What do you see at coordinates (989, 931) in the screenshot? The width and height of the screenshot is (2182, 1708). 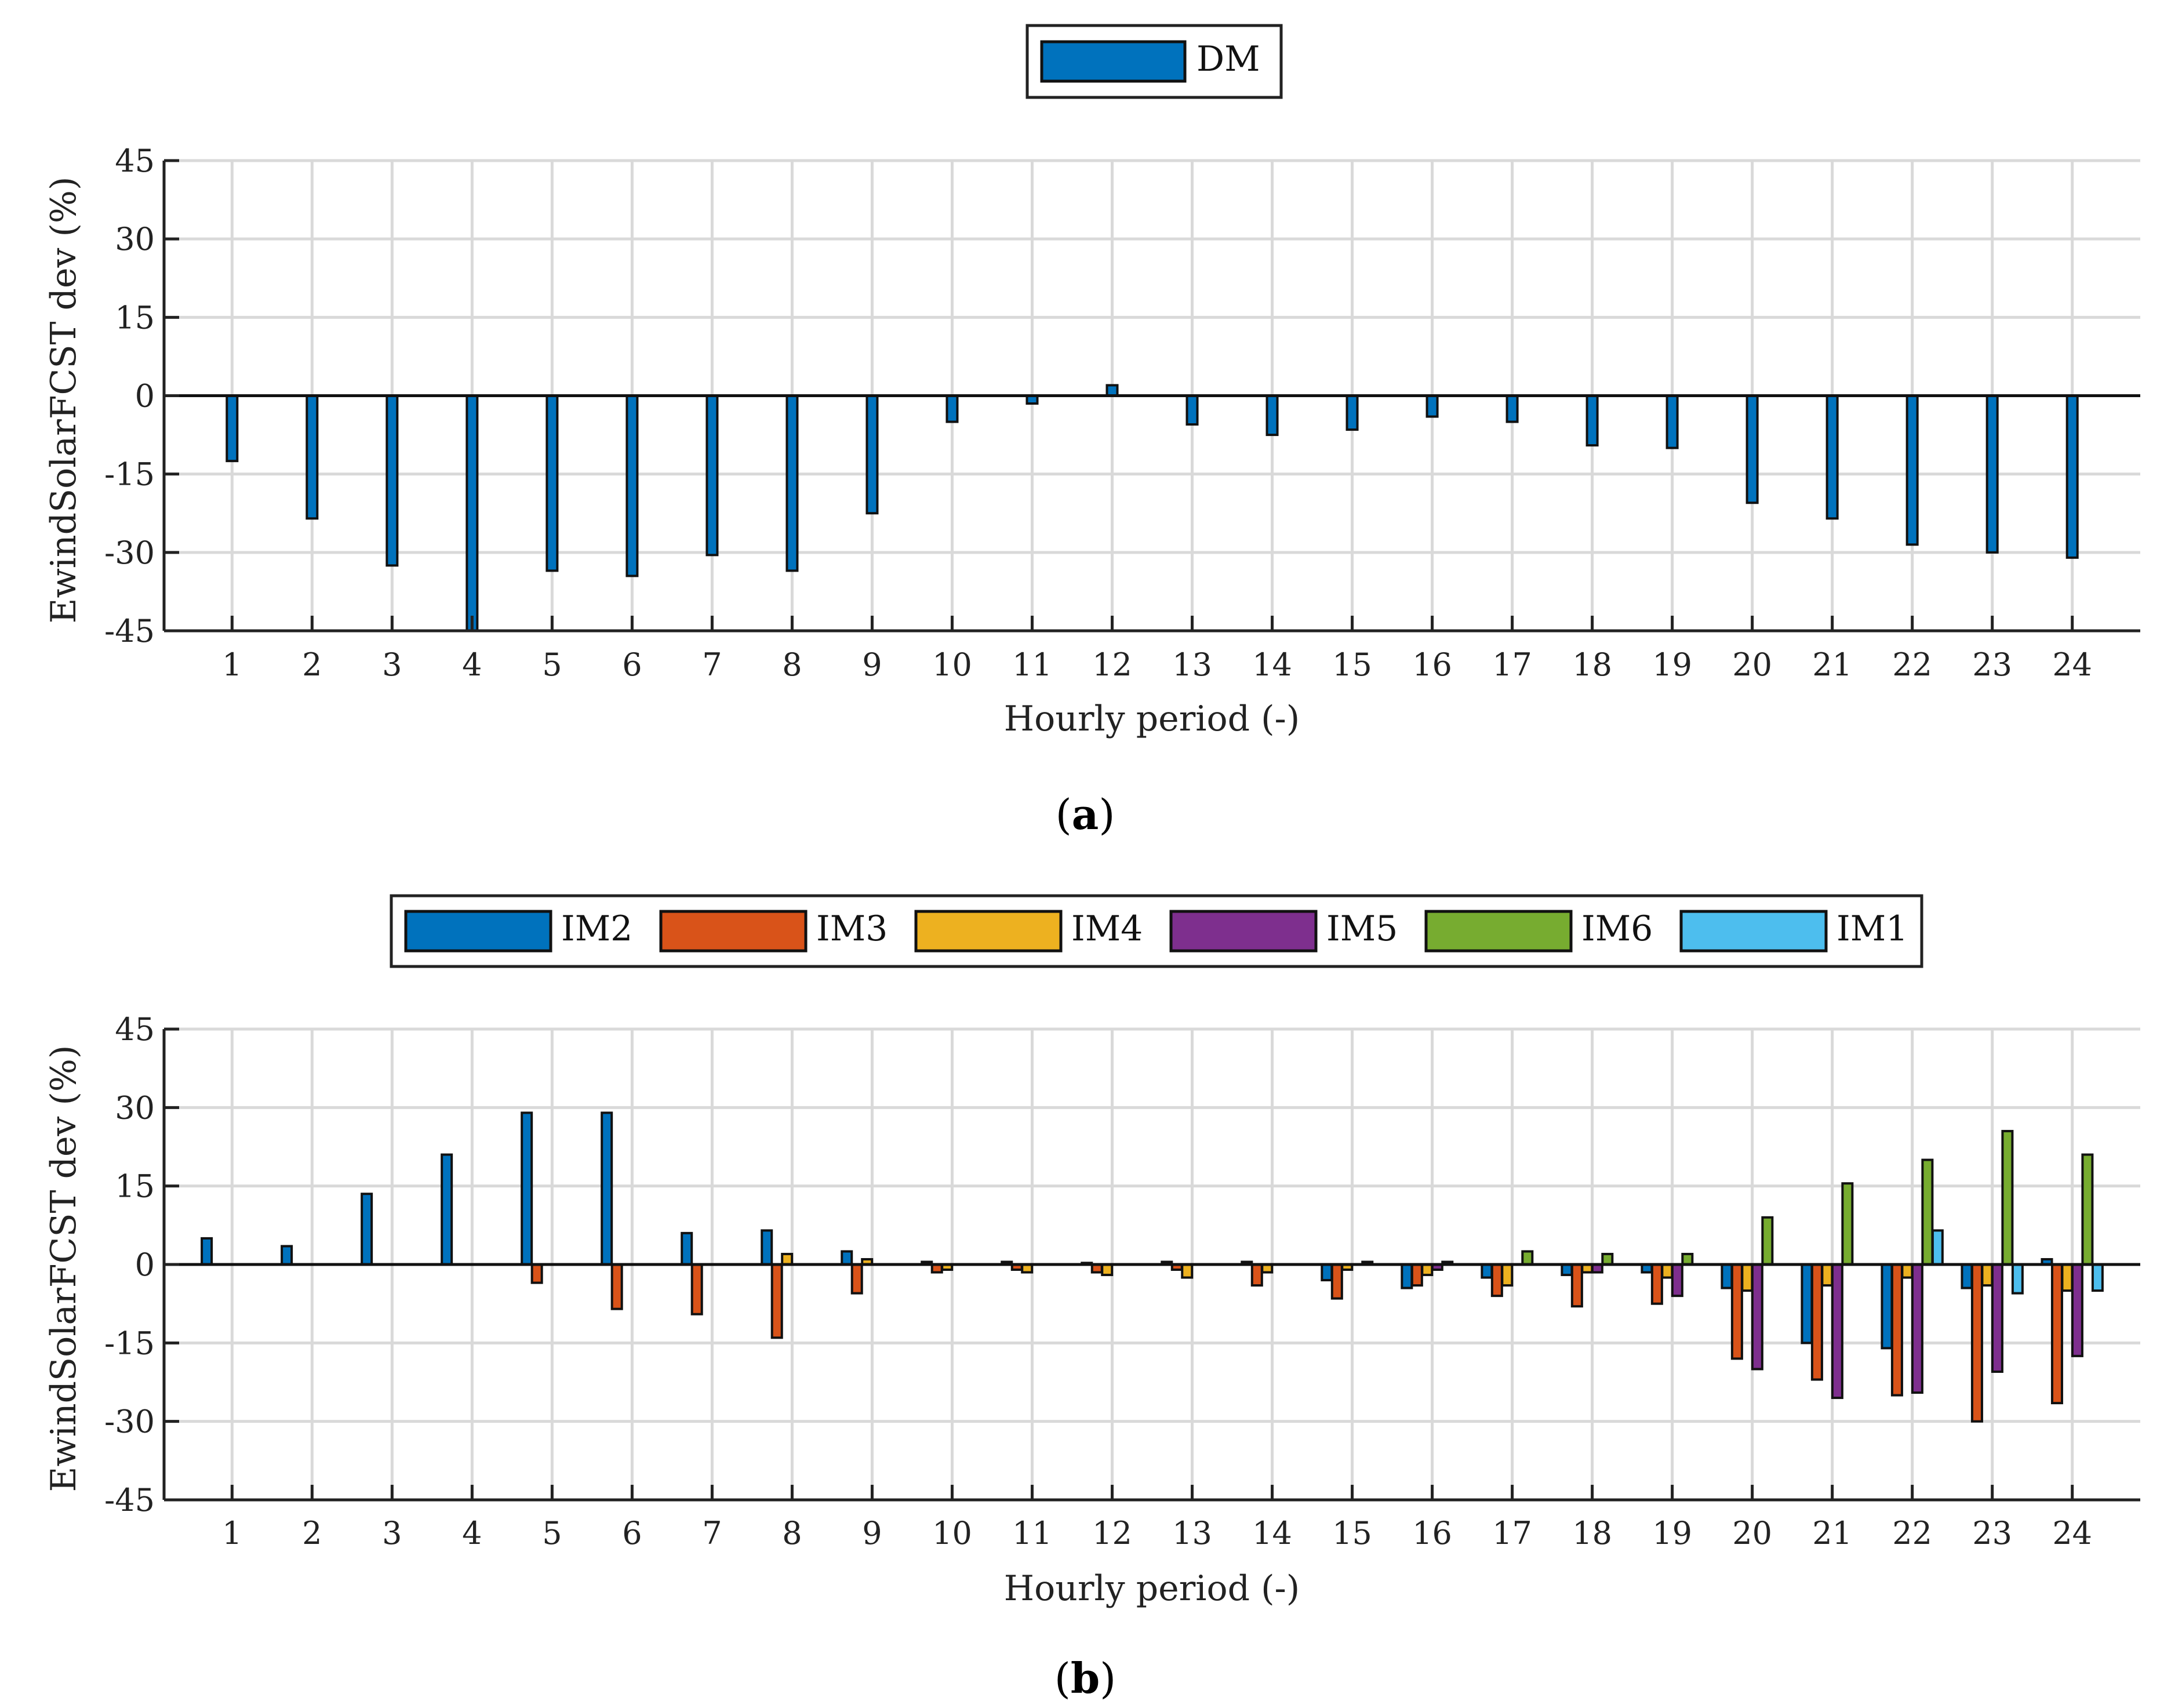 I see `legend-swatch-im4` at bounding box center [989, 931].